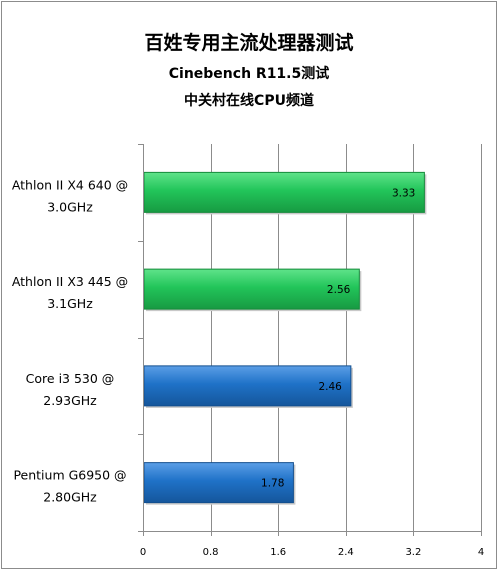 This screenshot has height=570, width=498. I want to click on x-tick-label-0: 0, so click(143, 552).